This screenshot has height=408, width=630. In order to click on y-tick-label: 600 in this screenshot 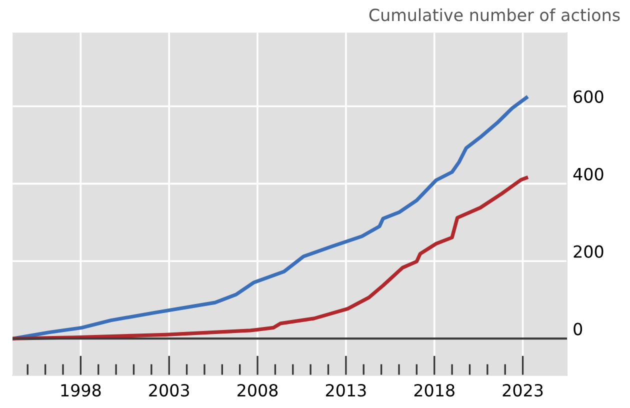, I will do `click(589, 96)`.